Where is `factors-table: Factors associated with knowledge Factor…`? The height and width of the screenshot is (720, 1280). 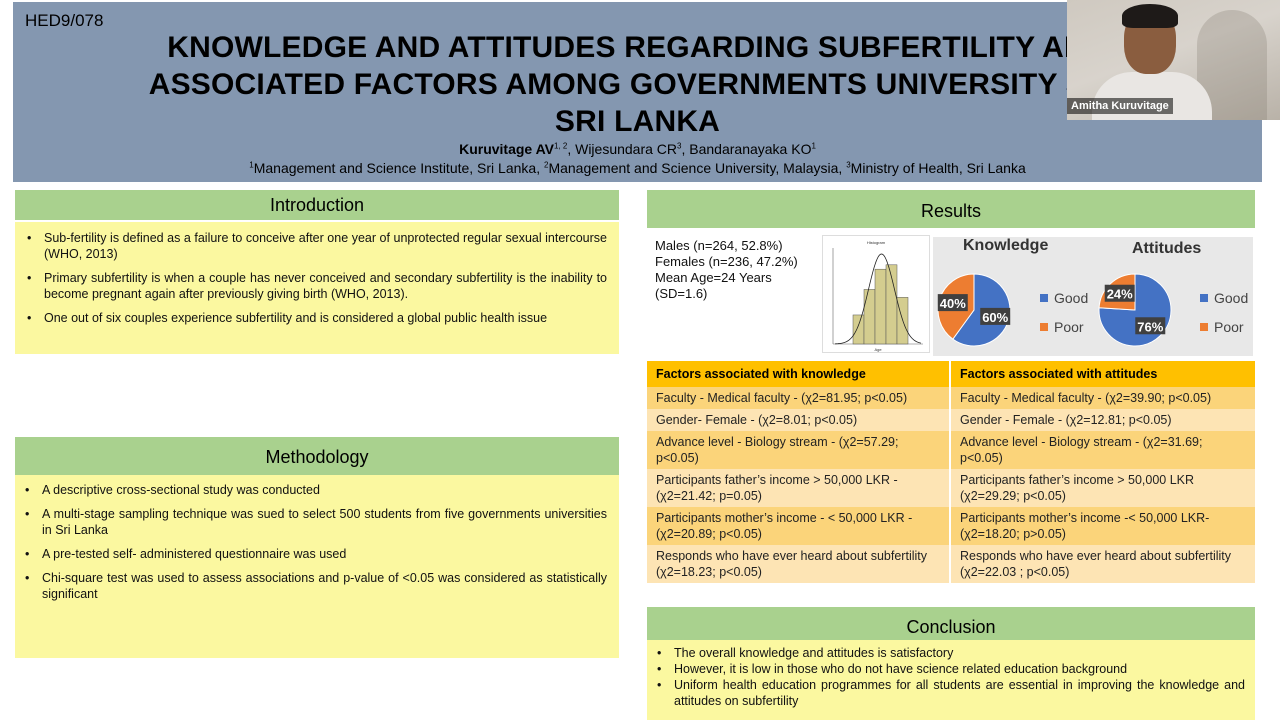 factors-table: Factors associated with knowledge Factor… is located at coordinates (951, 472).